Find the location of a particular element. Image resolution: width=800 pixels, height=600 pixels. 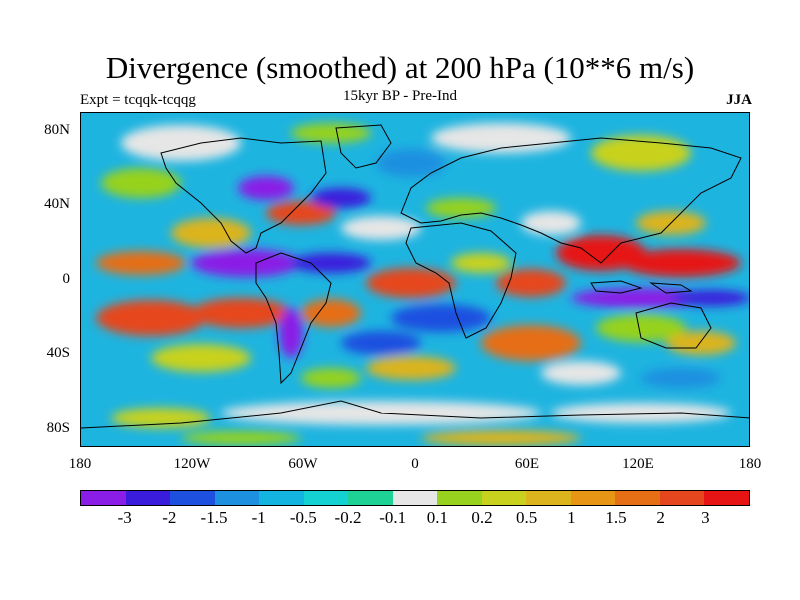

lat-label-80s: 80S is located at coordinates (58, 428).